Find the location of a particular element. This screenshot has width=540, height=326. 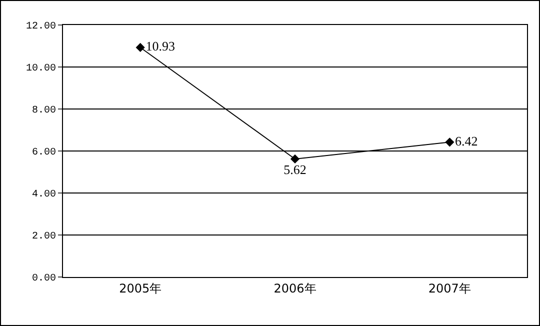

y-tick-label: 12.00 is located at coordinates (41, 27).